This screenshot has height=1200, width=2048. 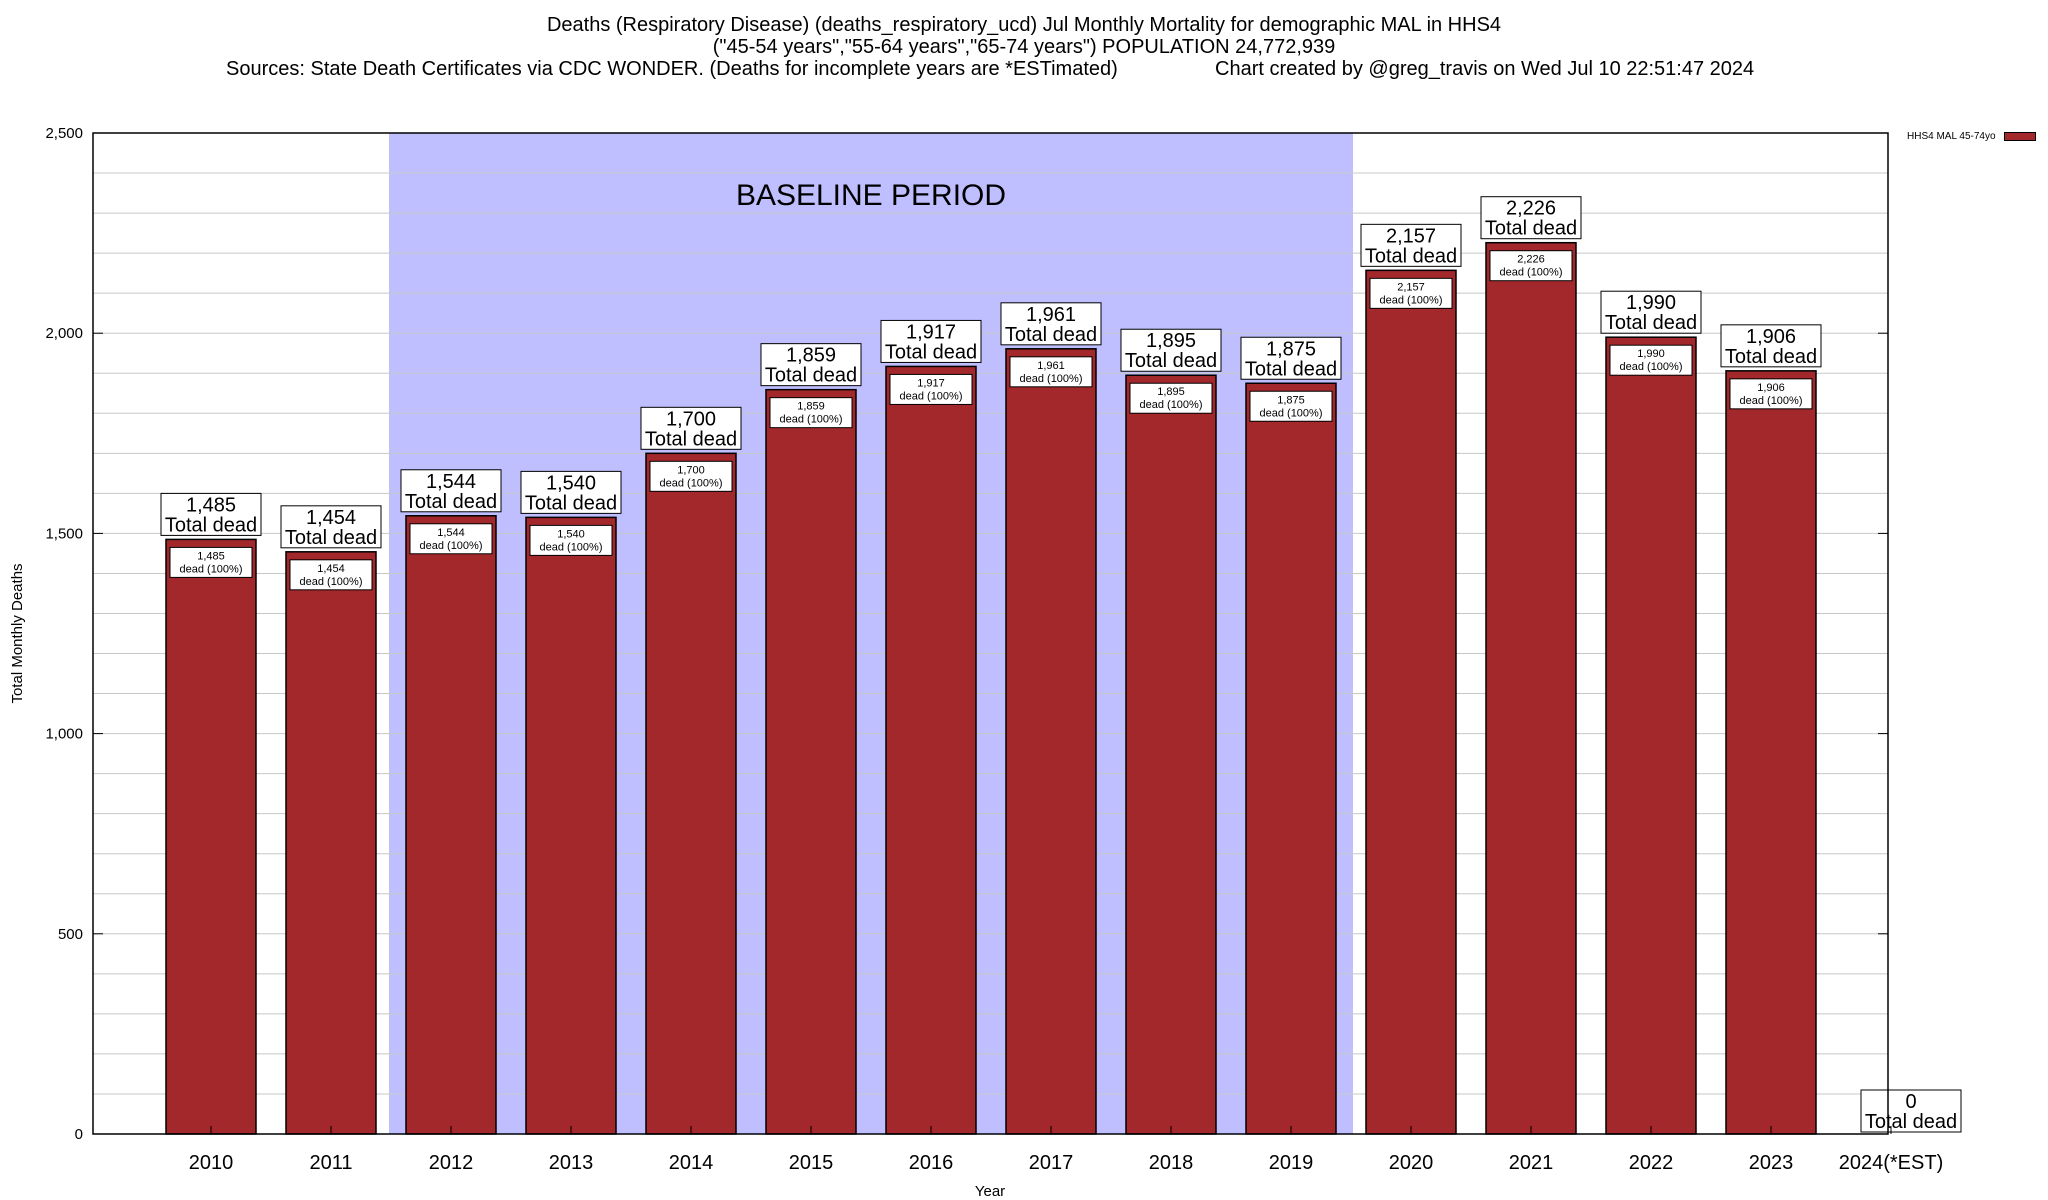 I want to click on top-label-value: 1,961, so click(x=1051, y=315).